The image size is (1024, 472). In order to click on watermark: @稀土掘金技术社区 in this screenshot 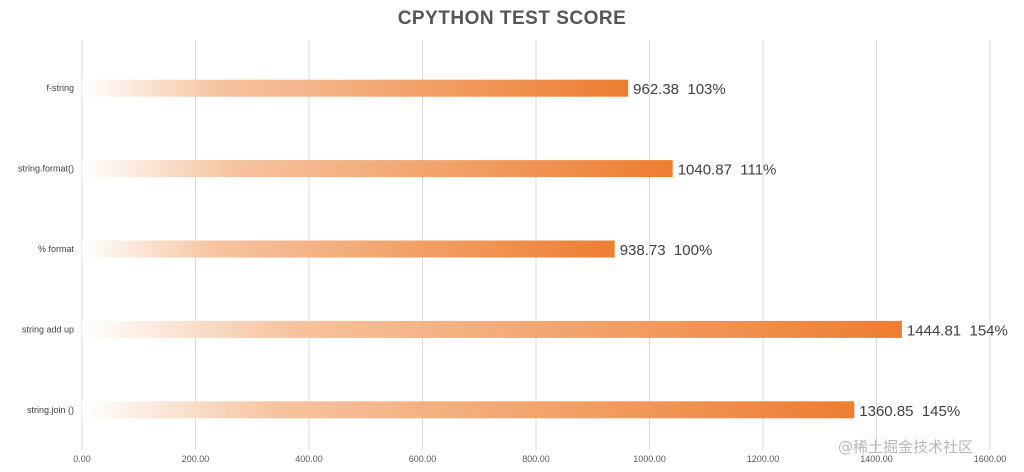, I will do `click(906, 447)`.